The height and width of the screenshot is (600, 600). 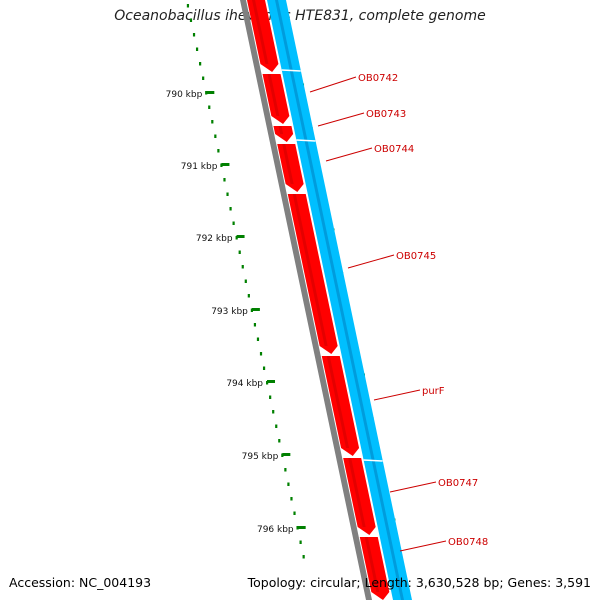 I want to click on gene-label: OB0747, so click(x=458, y=483).